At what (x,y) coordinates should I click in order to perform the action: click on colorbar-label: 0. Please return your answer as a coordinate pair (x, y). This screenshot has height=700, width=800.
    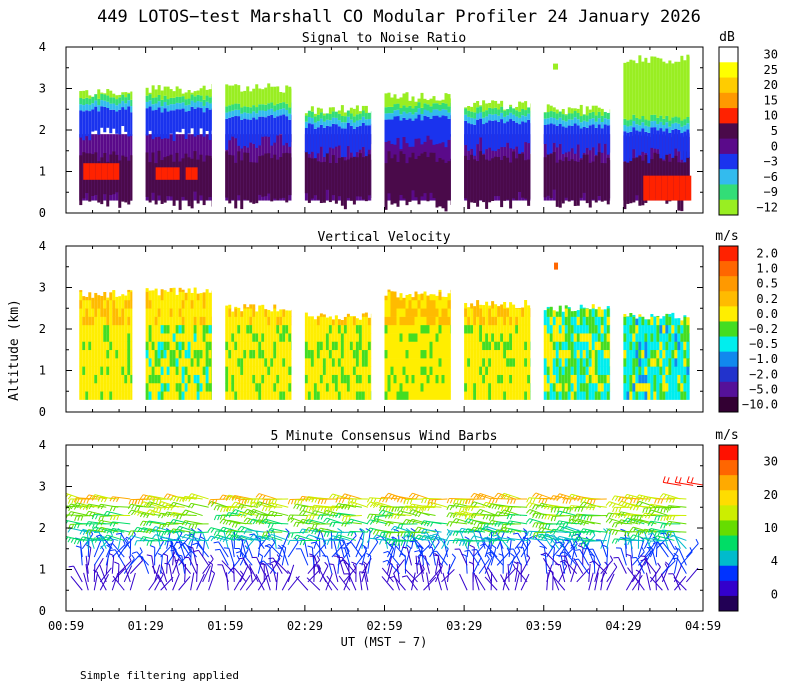
    Looking at the image, I should click on (774, 146).